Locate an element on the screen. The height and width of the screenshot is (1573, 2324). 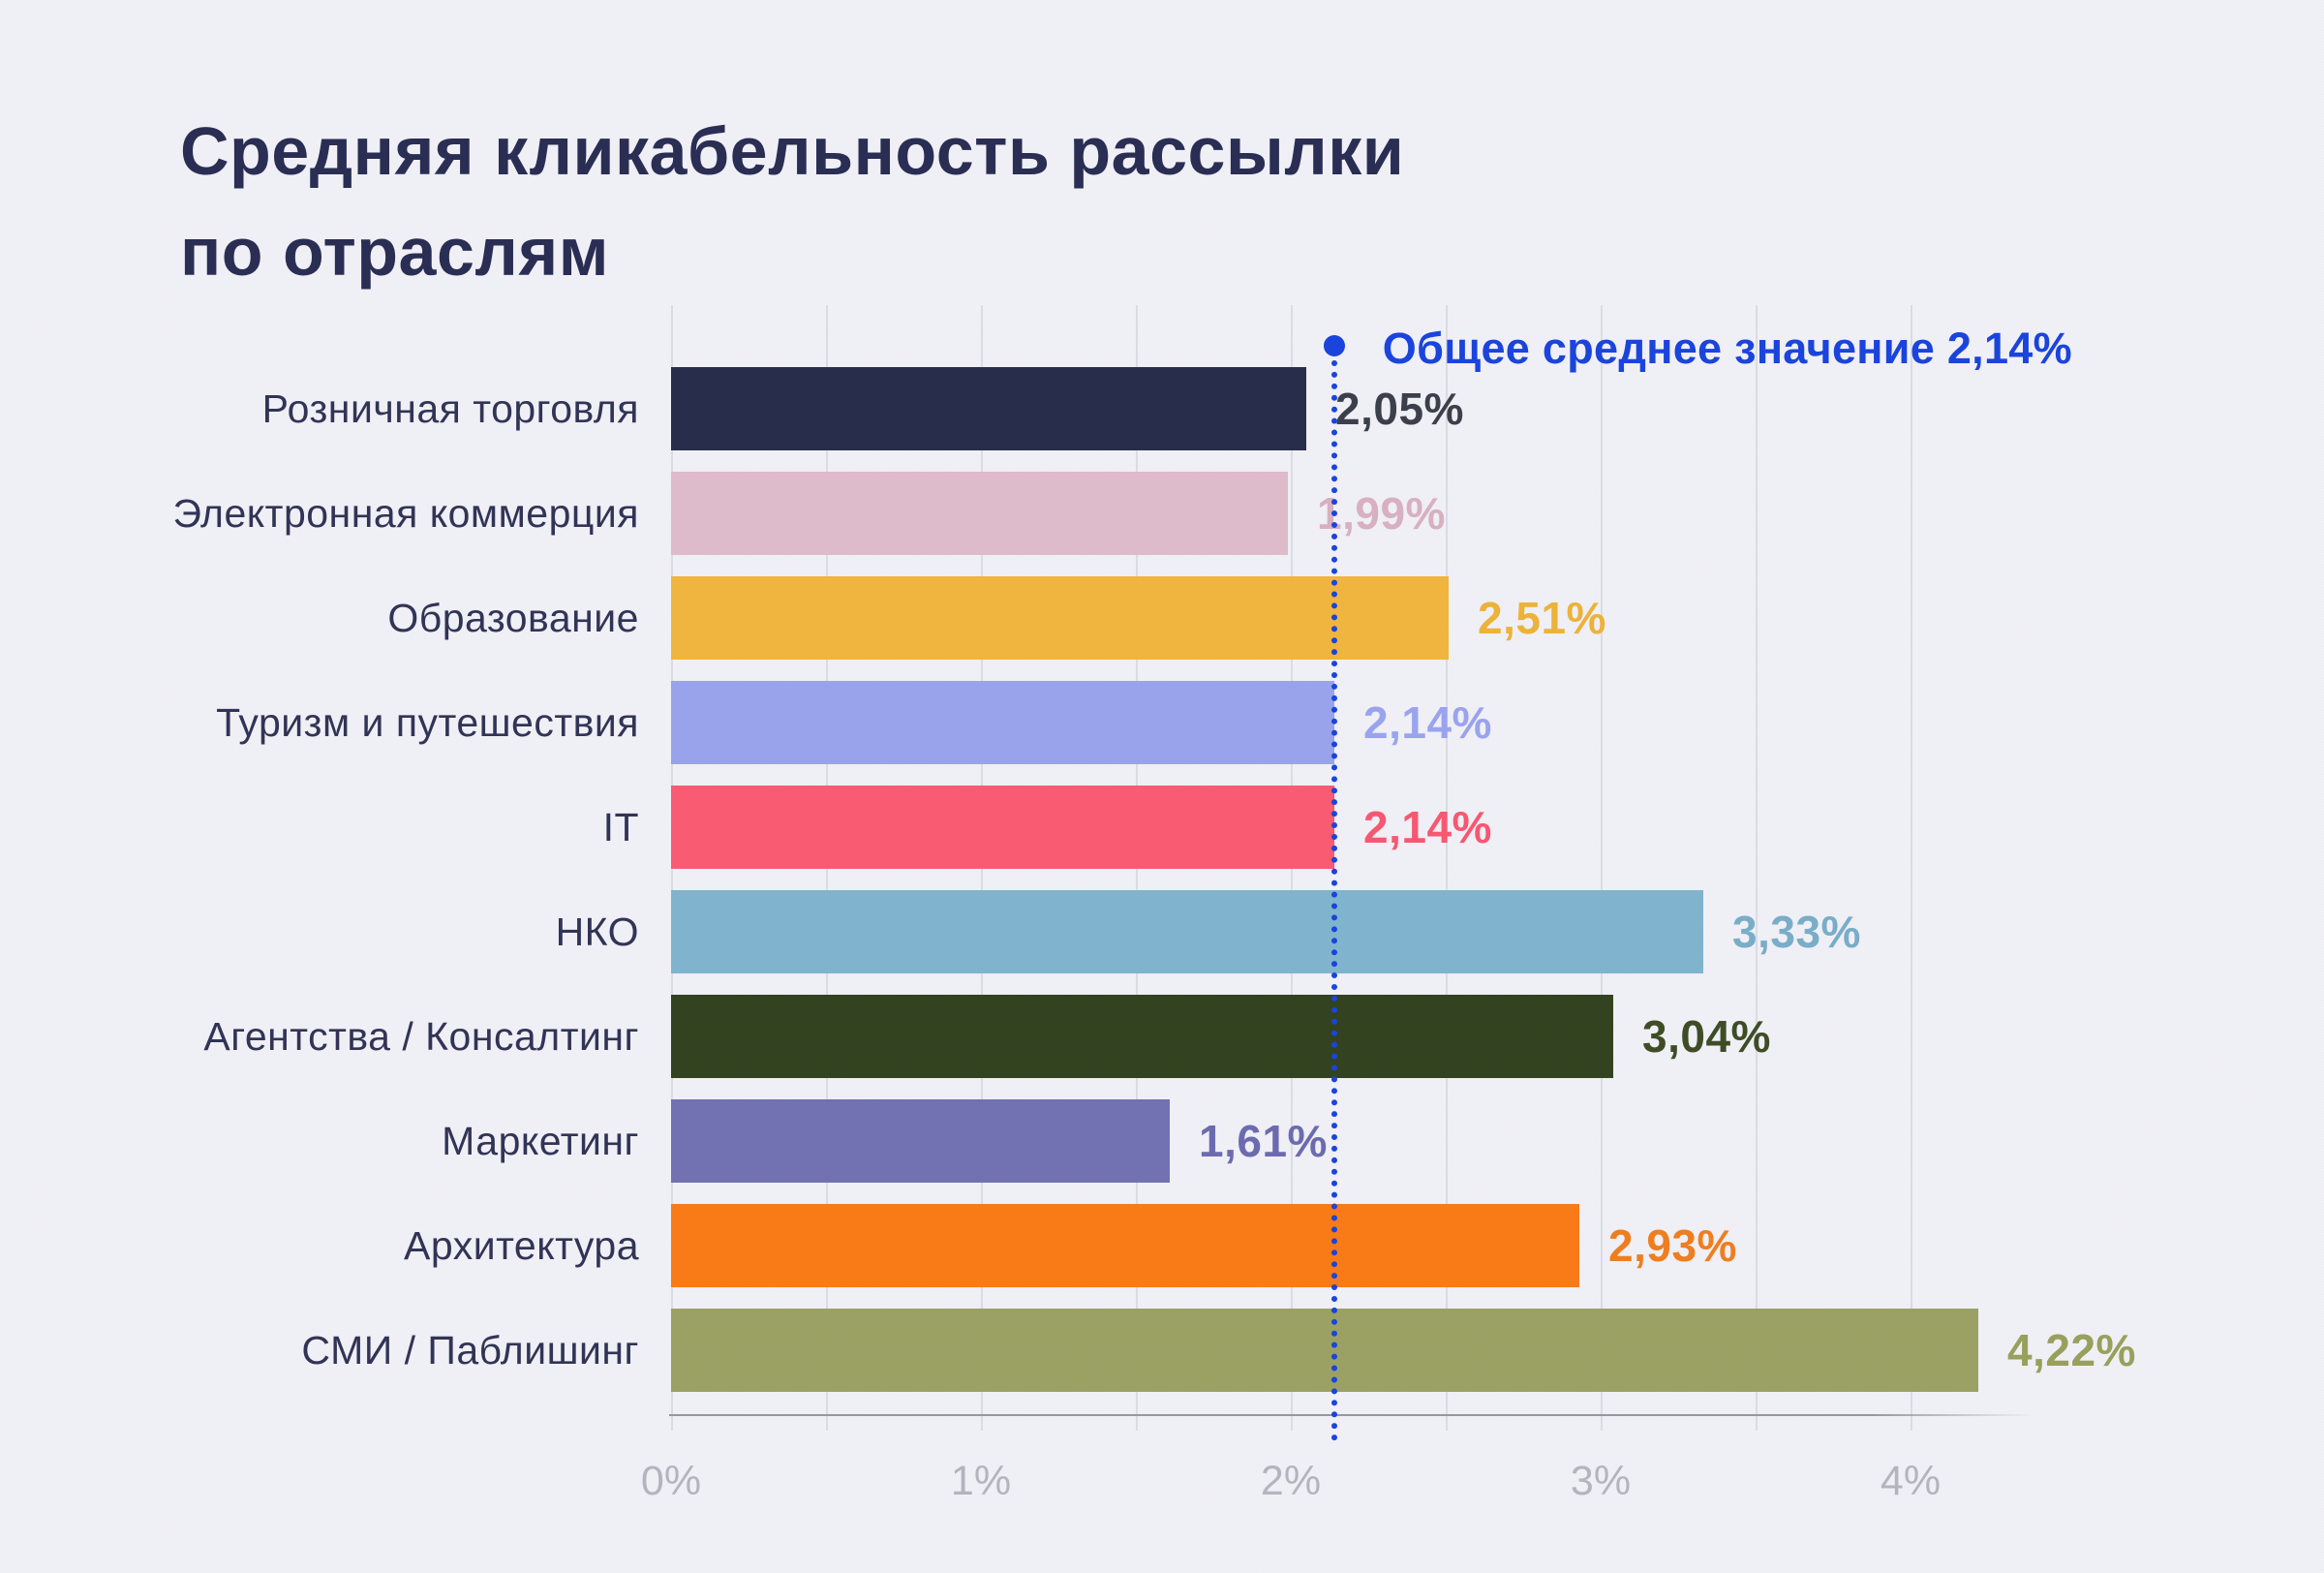
bar-row: Розничная торговля 2,05% is located at coordinates (1162, 409).